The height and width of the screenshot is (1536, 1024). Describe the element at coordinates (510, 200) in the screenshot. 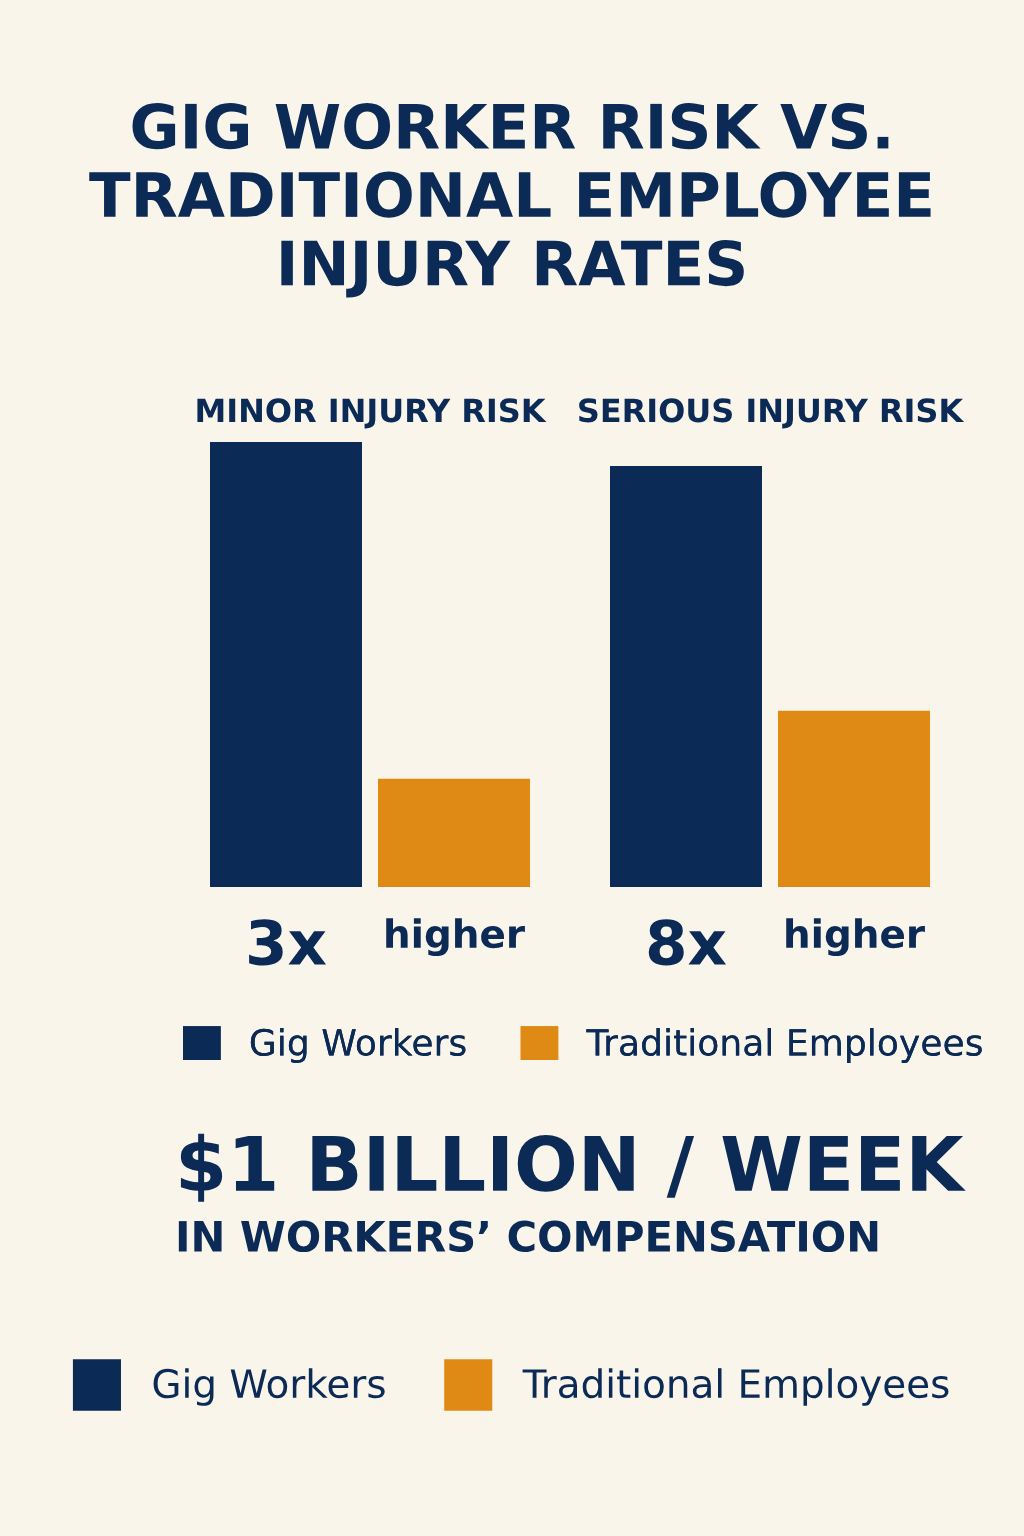

I see `chart-title: GIG WORKER RISK VS. TRADITIONAL EMPLOYEE INJURY RATES` at that location.